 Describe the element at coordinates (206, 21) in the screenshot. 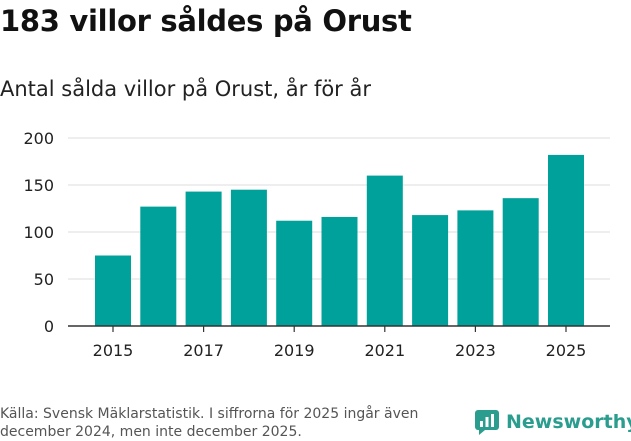

I see `chart-title: 183 villor såldes på Orust` at that location.